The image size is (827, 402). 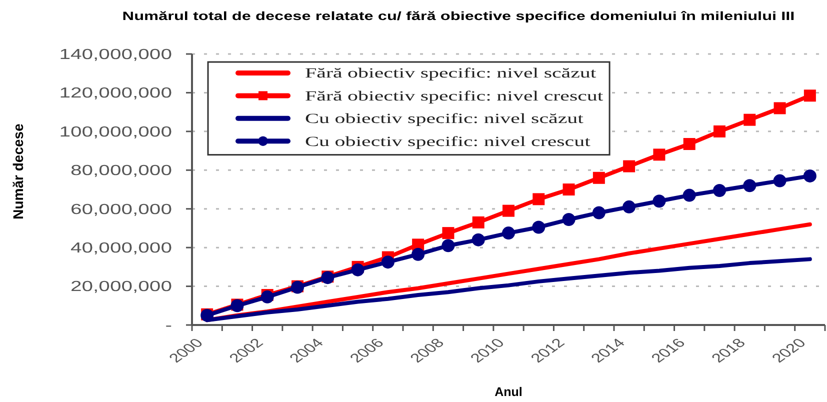 What do you see at coordinates (444, 118) in the screenshot?
I see `legend-label: Cu obiectiv specific: nivel scăzut` at bounding box center [444, 118].